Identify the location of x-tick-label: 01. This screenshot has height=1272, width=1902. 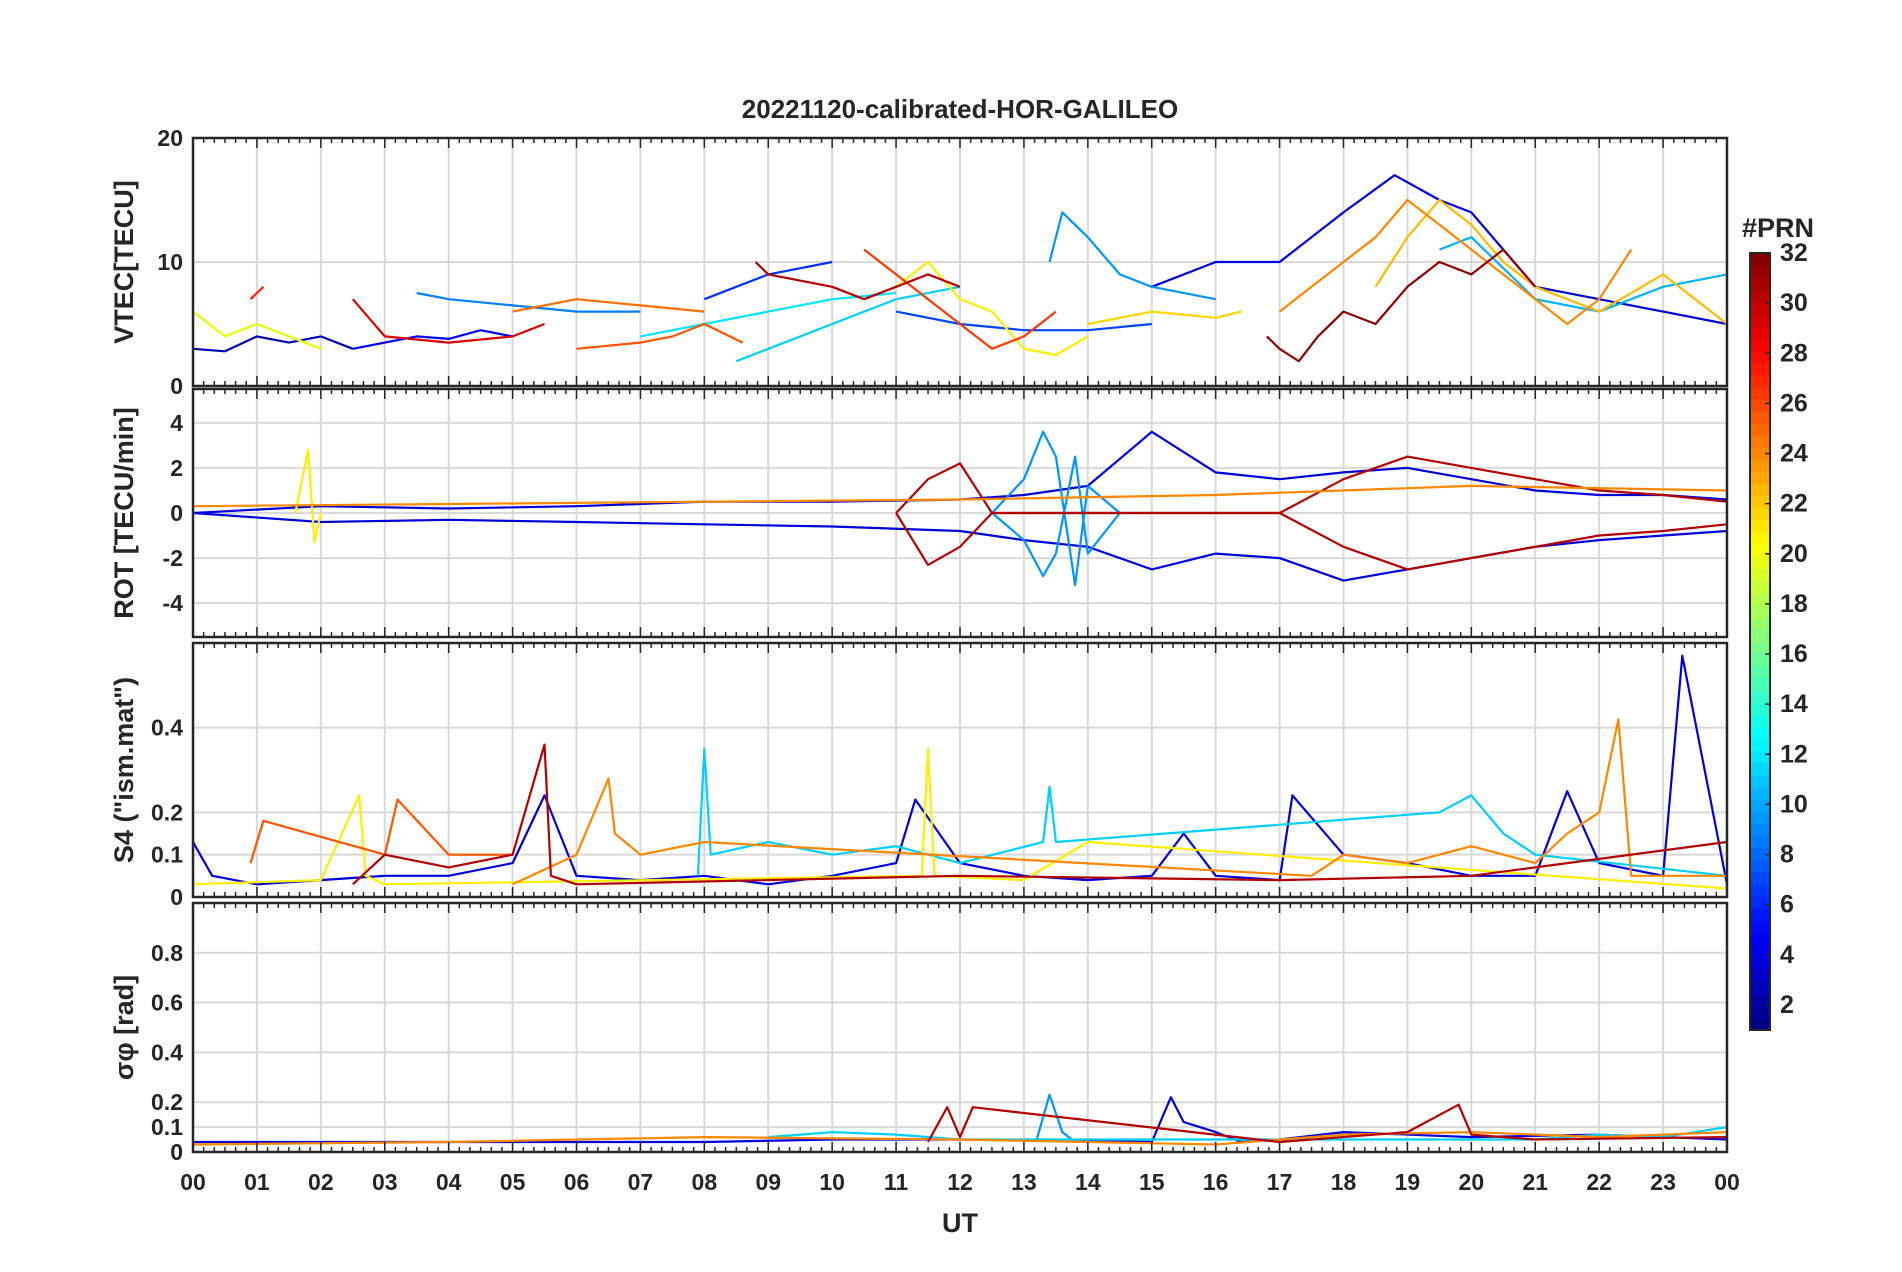
(257, 1182).